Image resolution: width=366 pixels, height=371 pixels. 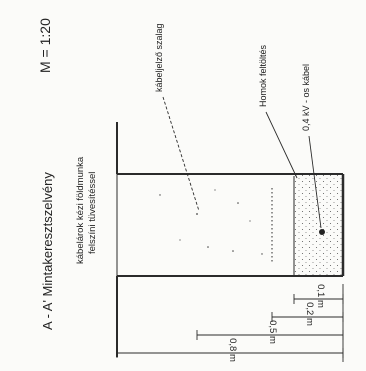 I want to click on cable-symbol, so click(x=322, y=232).